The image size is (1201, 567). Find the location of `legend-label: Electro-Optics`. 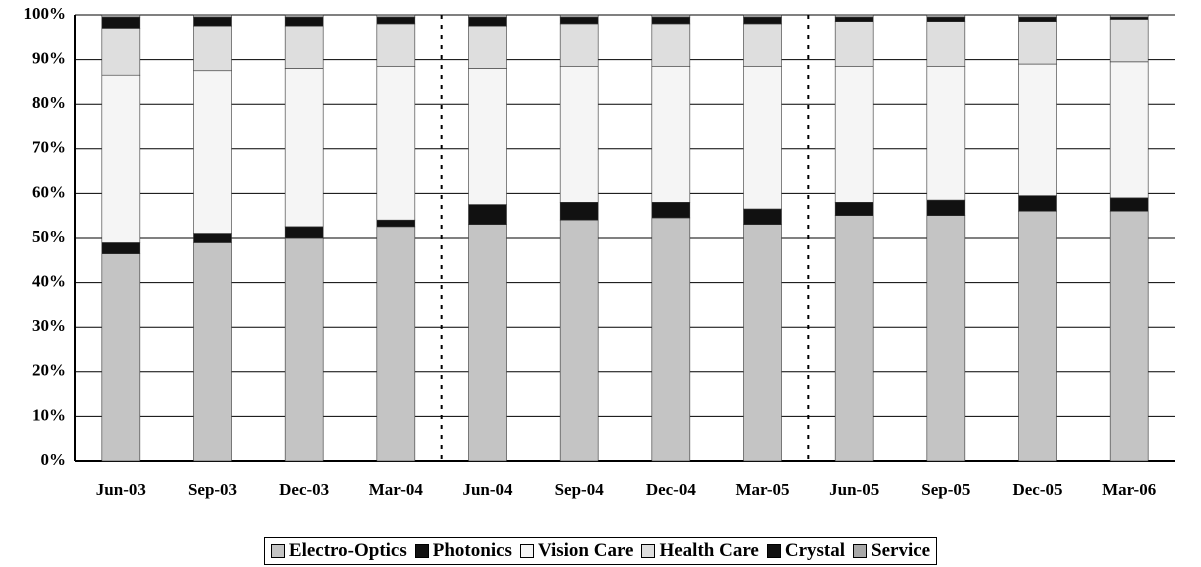

legend-label: Electro-Optics is located at coordinates (347, 550).